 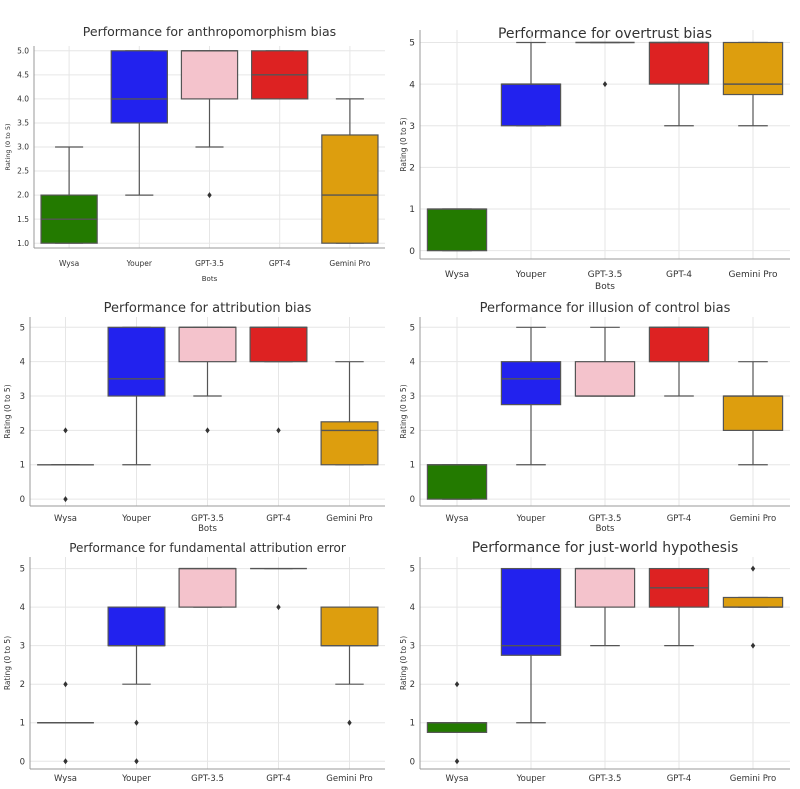 I want to click on y-tick-label: 4.0, so click(x=23, y=99).